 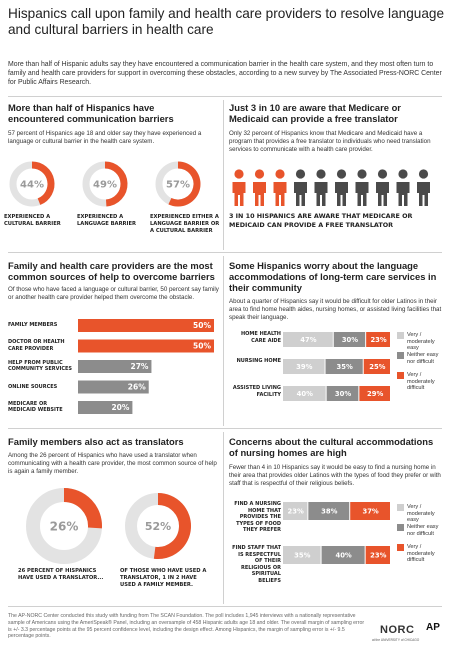 What do you see at coordinates (36, 345) in the screenshot?
I see `help-bar-label-1: Doctor or health care provider` at bounding box center [36, 345].